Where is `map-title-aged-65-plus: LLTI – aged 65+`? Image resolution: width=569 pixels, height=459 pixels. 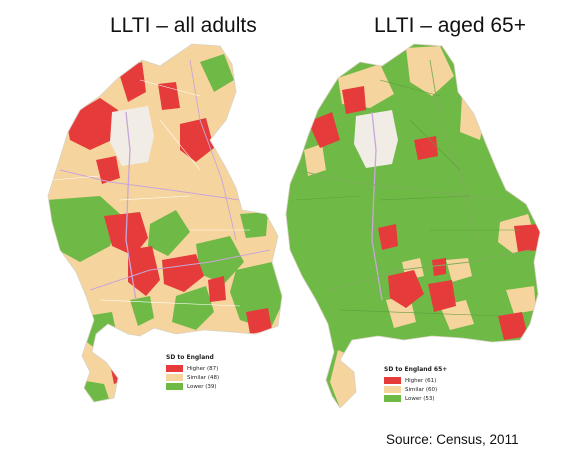 map-title-aged-65-plus: LLTI – aged 65+ is located at coordinates (450, 25).